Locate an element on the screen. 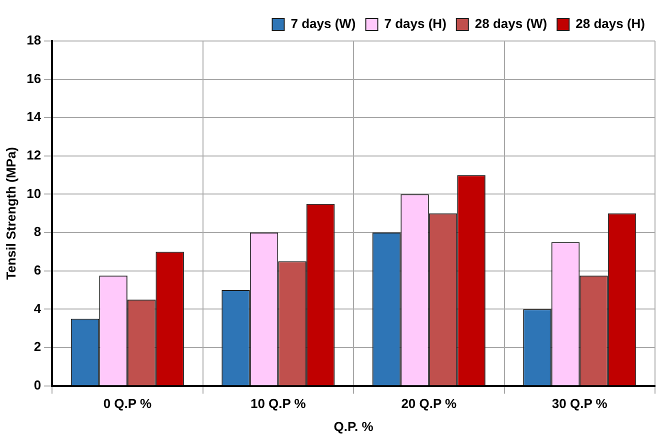 Image resolution: width=665 pixels, height=439 pixels. legend-label: 28 days (W) is located at coordinates (511, 24).